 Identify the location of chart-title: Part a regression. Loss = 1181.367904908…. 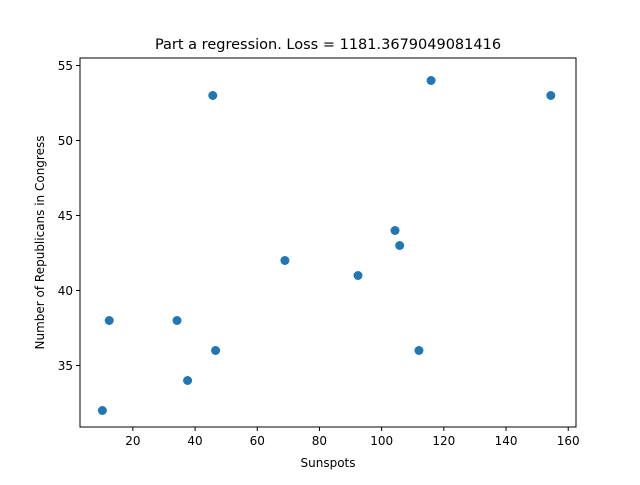
(328, 45).